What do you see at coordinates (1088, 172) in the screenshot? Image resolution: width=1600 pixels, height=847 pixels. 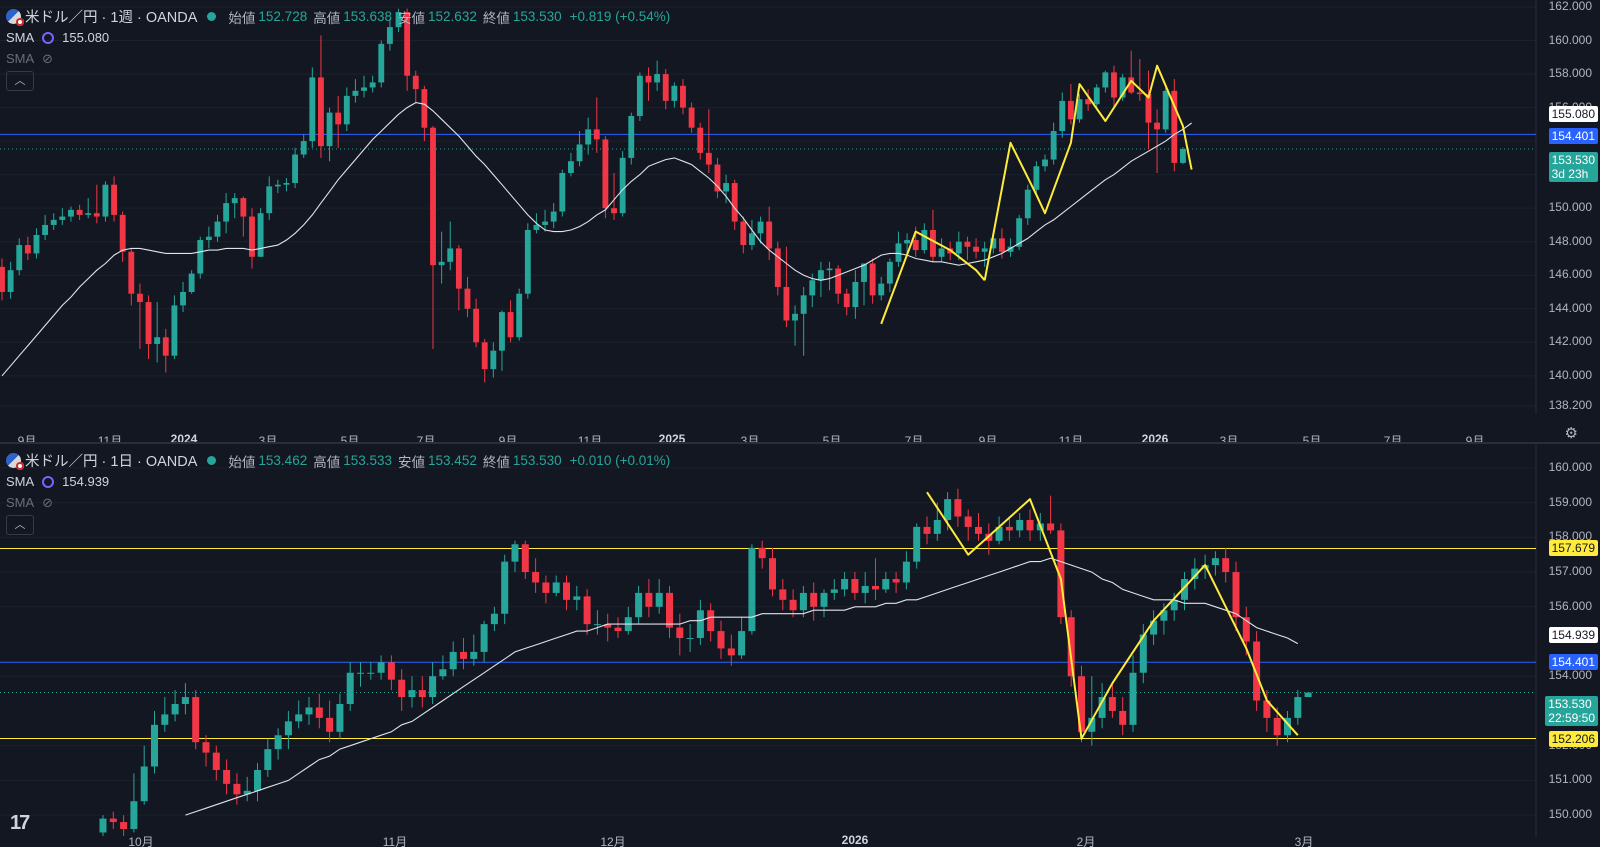 I see `trend-drawing-path` at bounding box center [1088, 172].